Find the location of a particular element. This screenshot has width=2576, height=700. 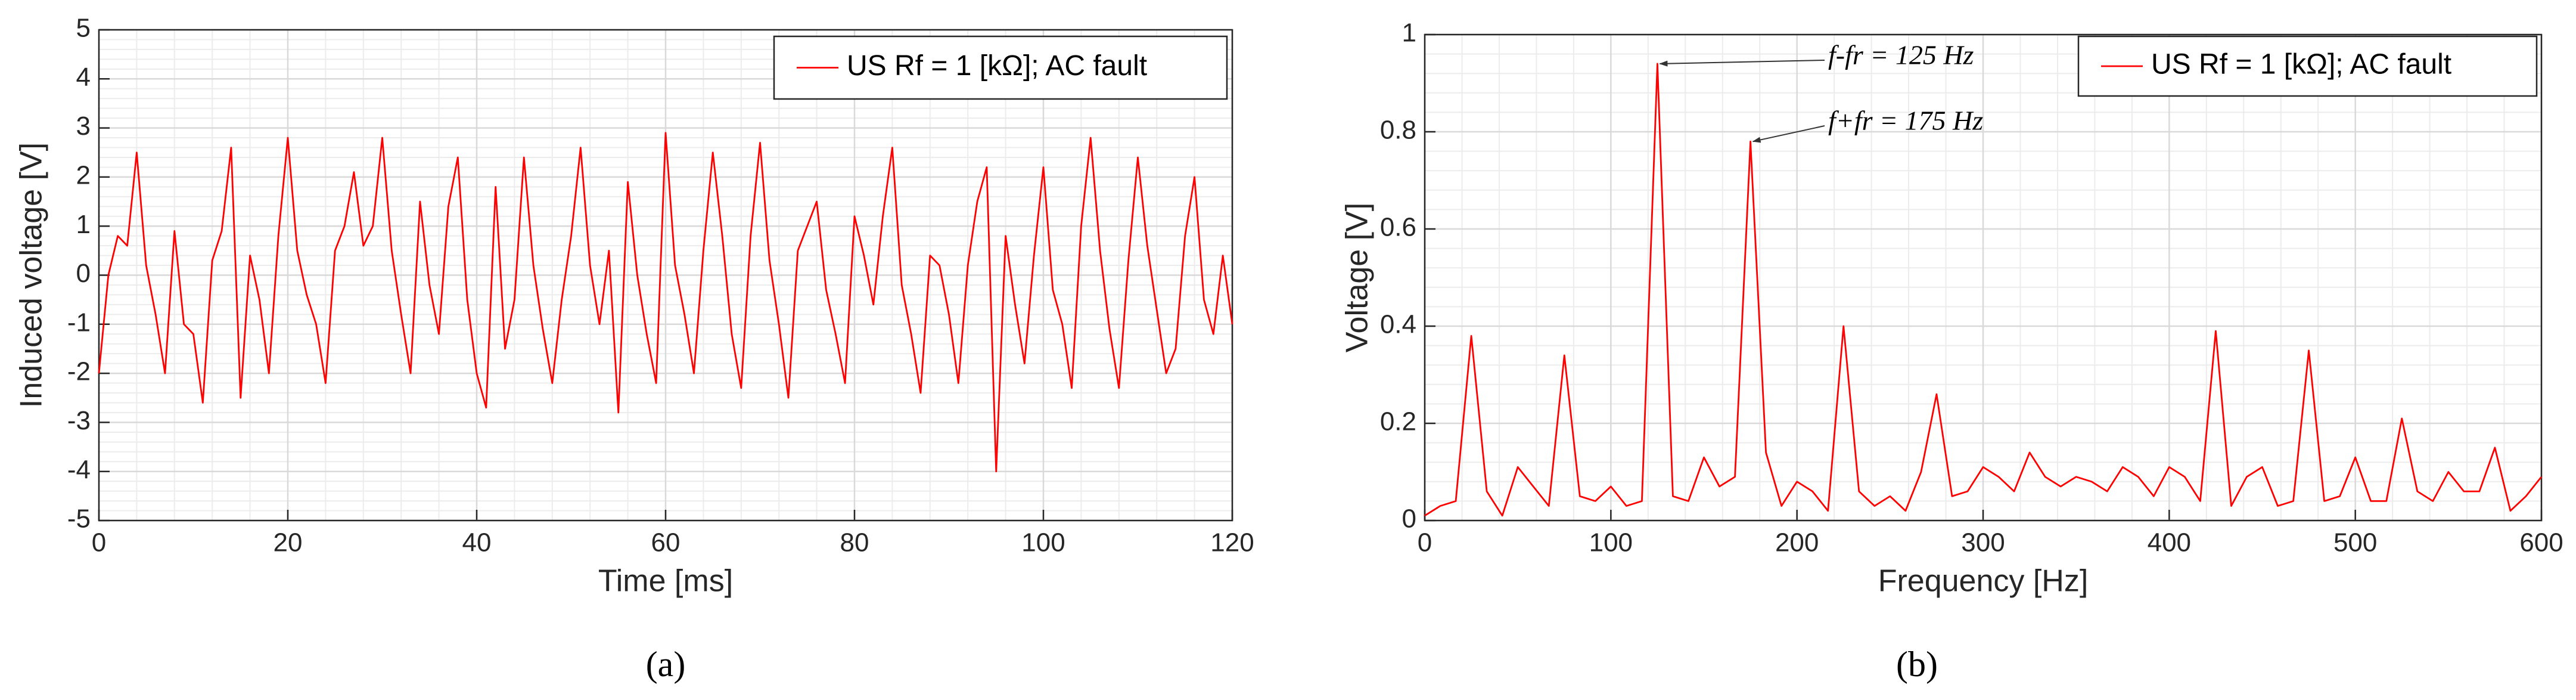

y-tick-label: 0.2 is located at coordinates (1398, 421).